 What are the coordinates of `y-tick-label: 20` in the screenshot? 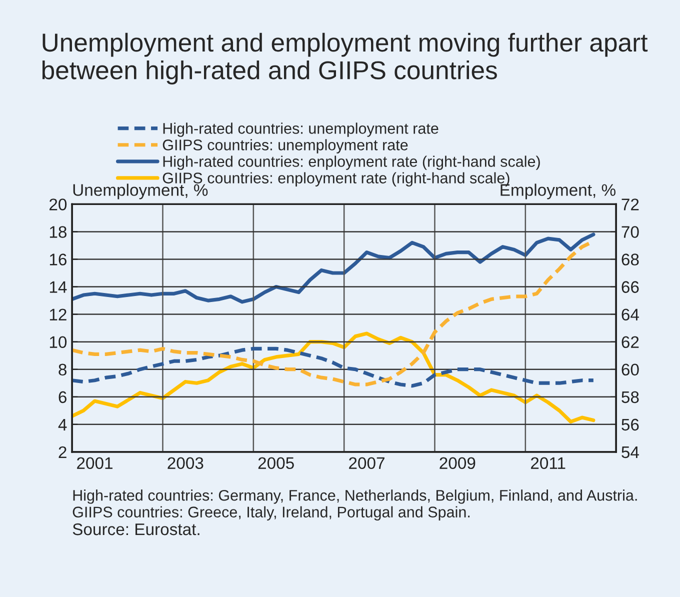 It's located at (58, 204).